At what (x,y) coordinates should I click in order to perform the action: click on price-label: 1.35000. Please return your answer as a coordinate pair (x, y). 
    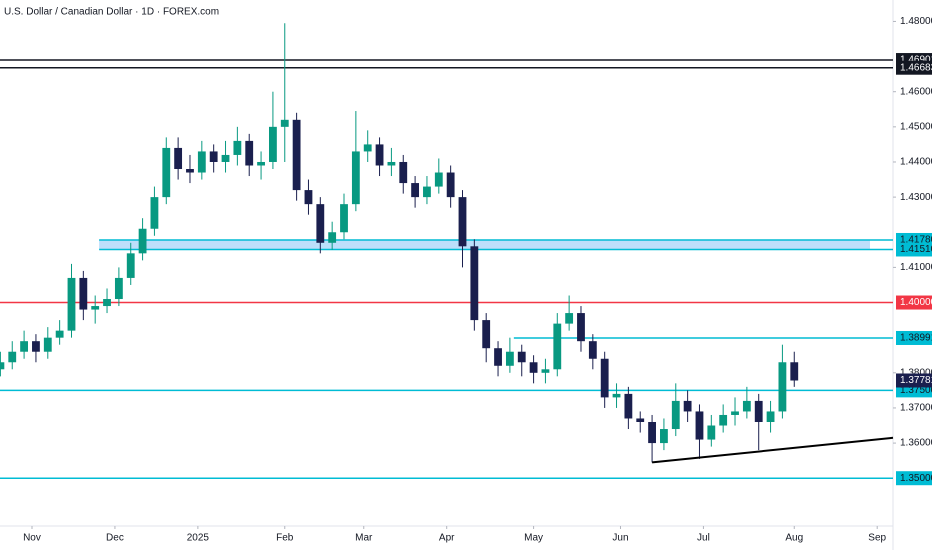
    Looking at the image, I should click on (916, 478).